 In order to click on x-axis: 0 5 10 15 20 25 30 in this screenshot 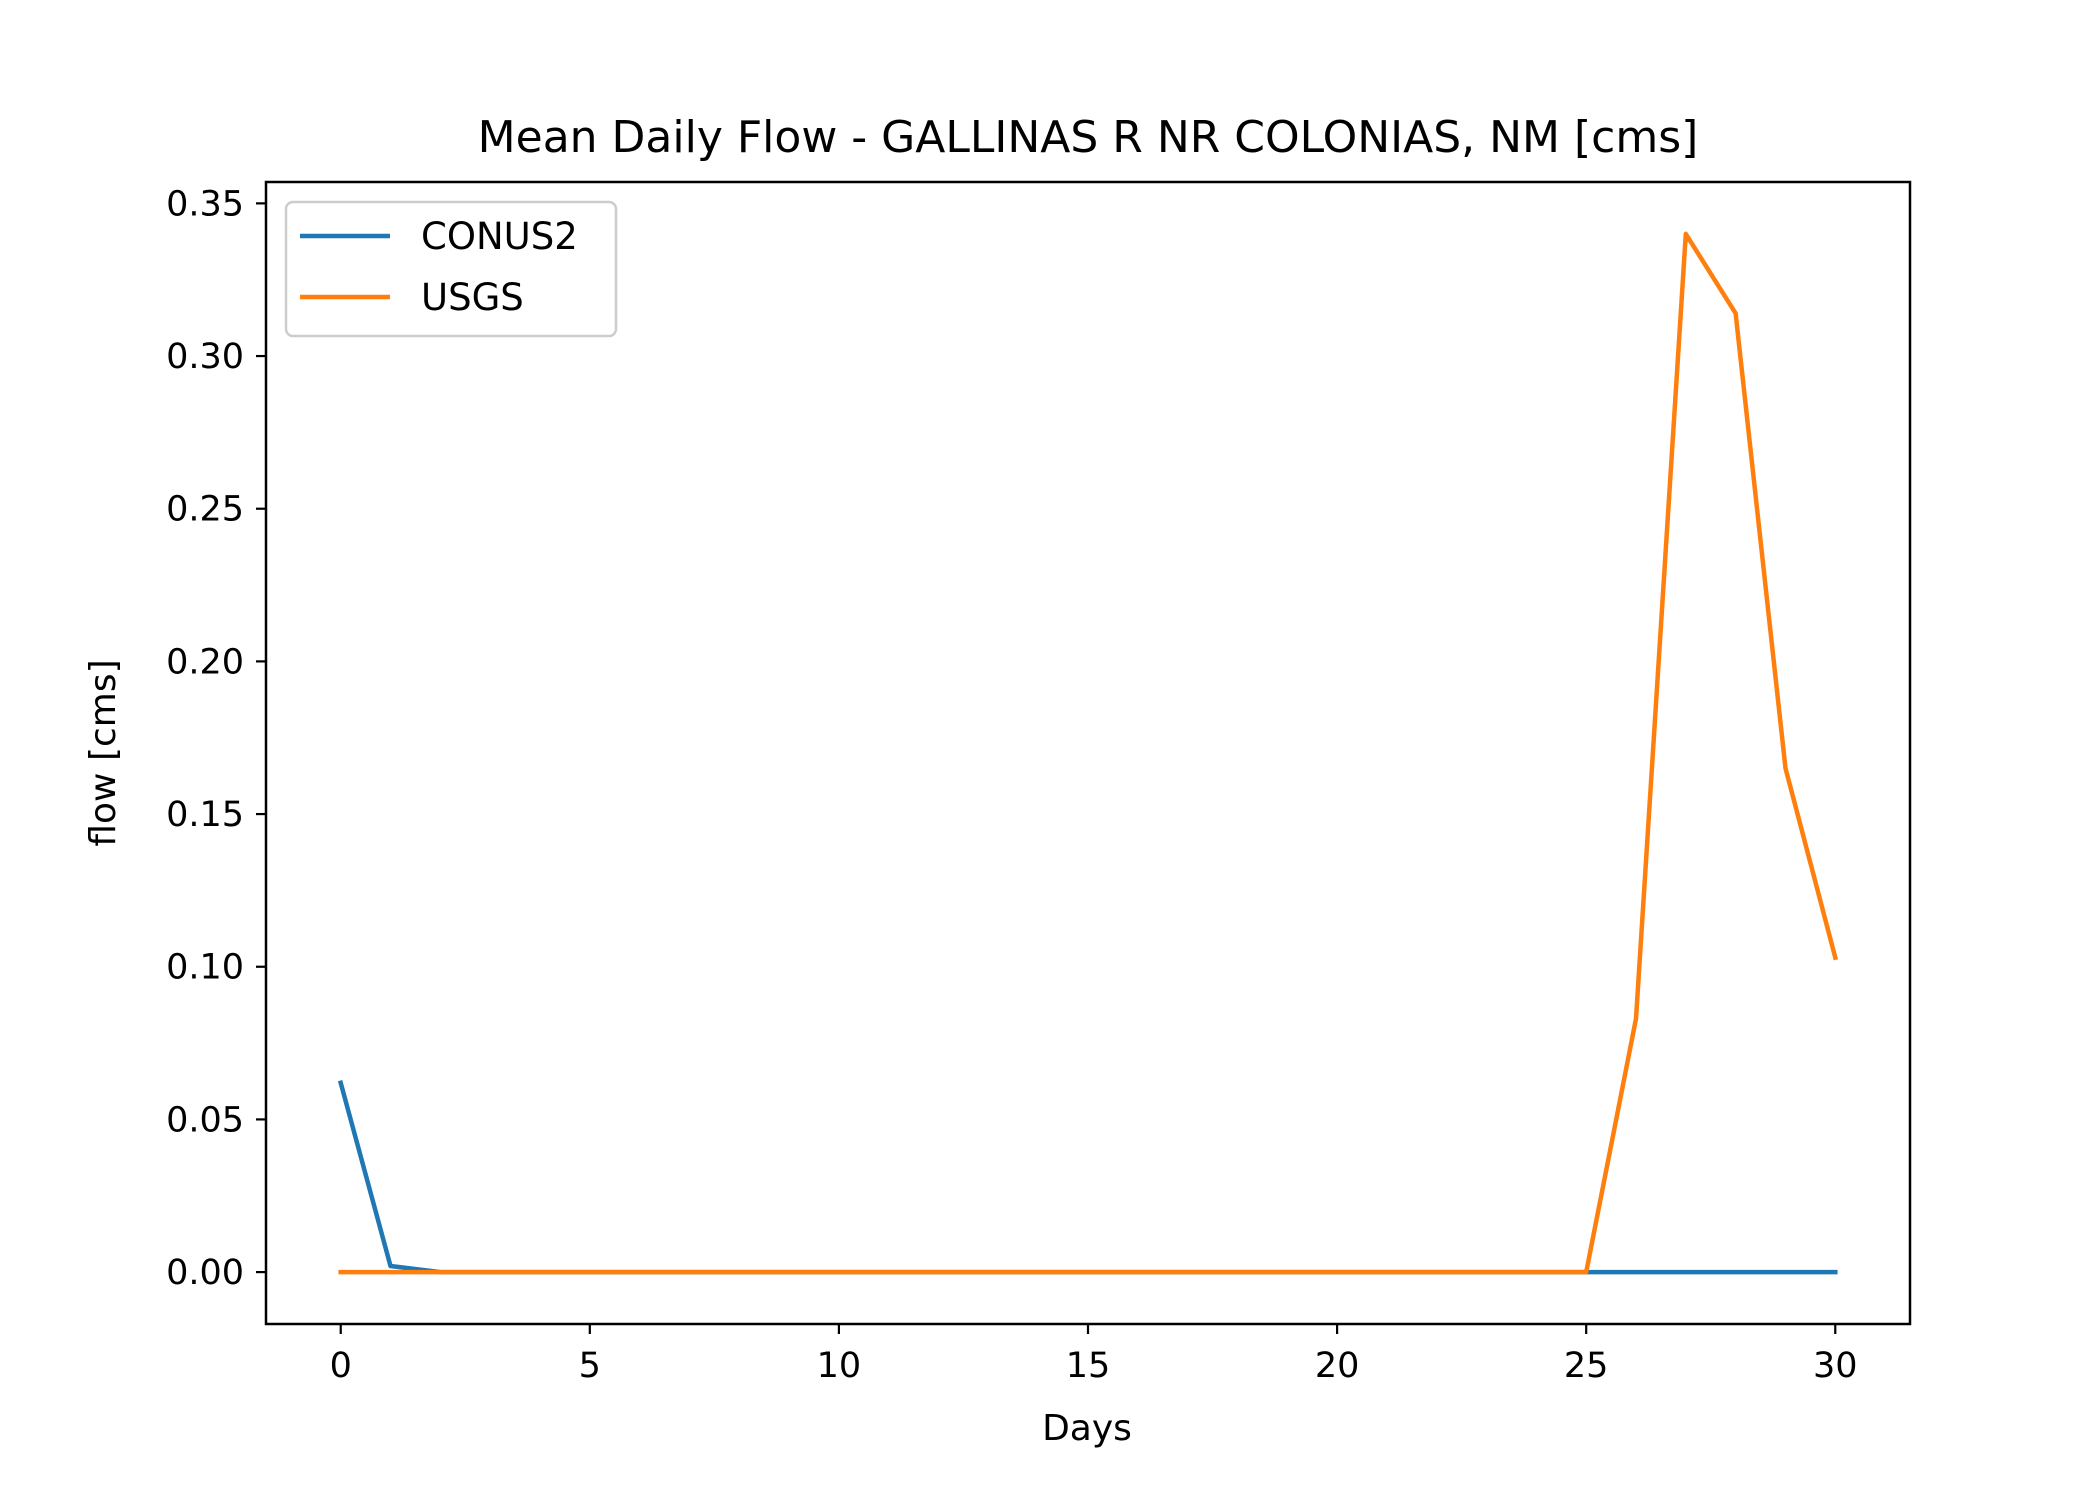, I will do `click(1094, 1355)`.